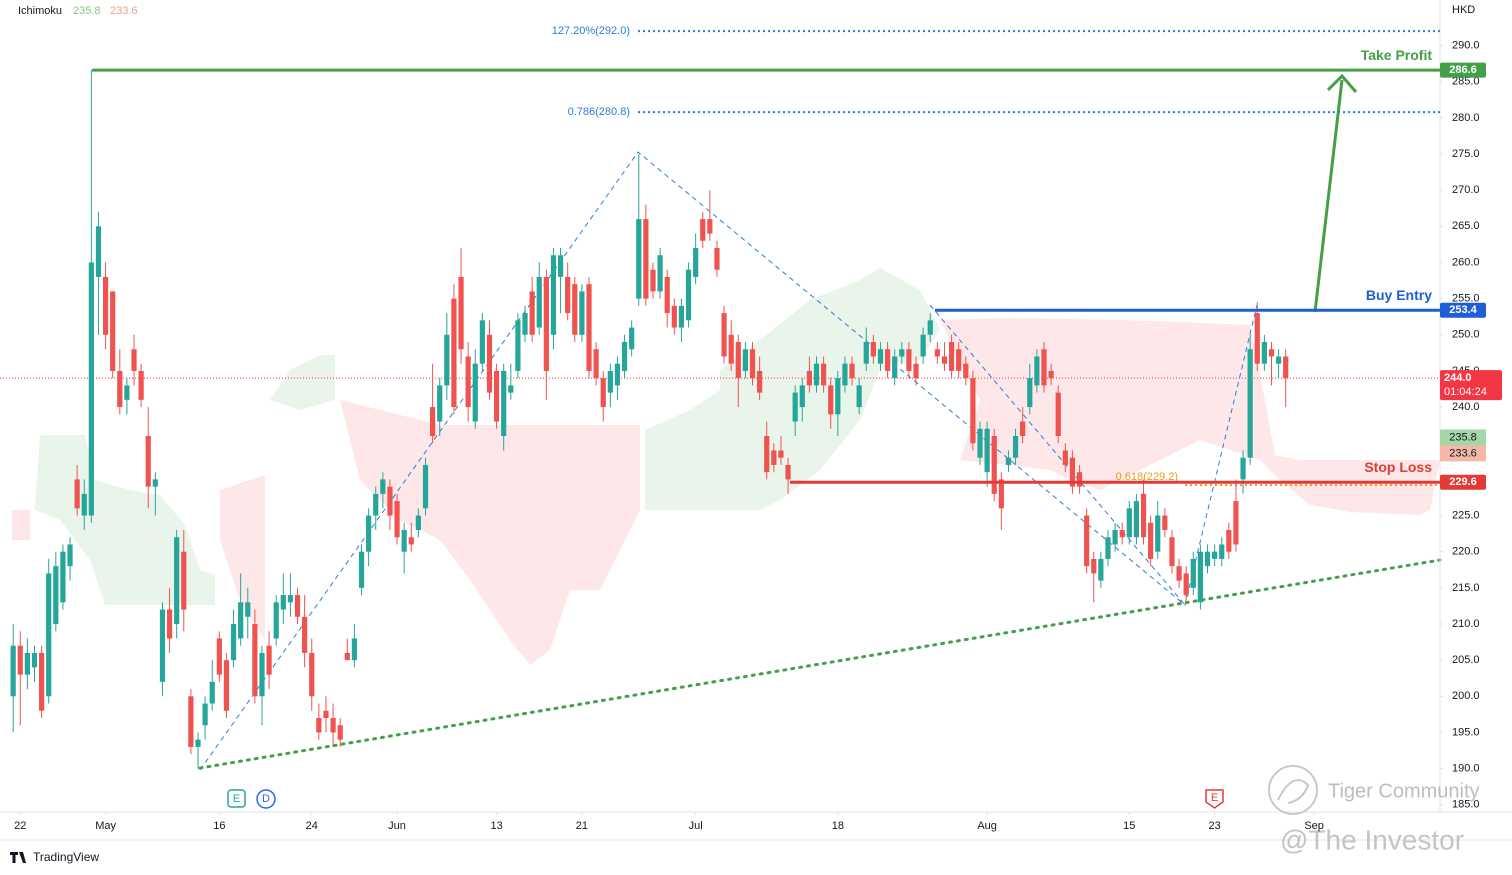  I want to click on x-tick-label: Jul, so click(696, 826).